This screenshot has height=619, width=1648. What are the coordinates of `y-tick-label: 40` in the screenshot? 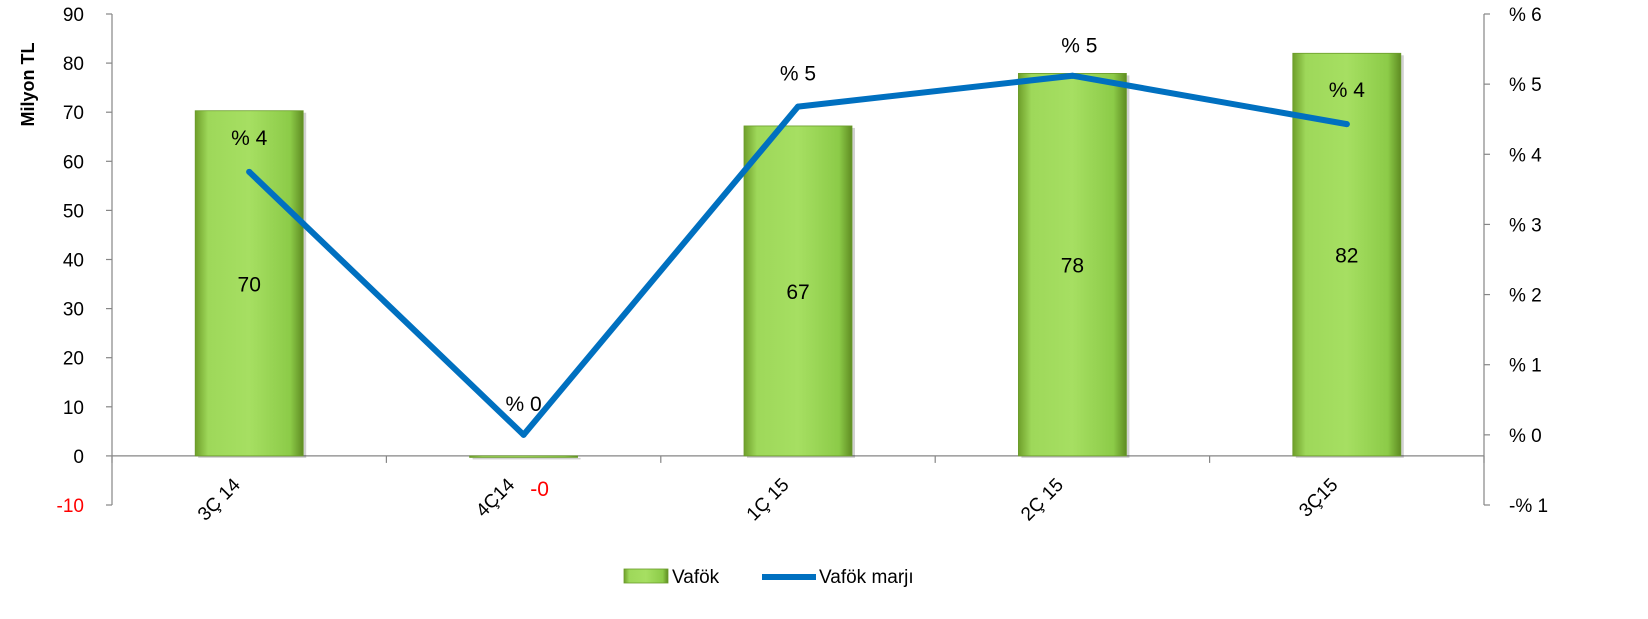 It's located at (73, 261).